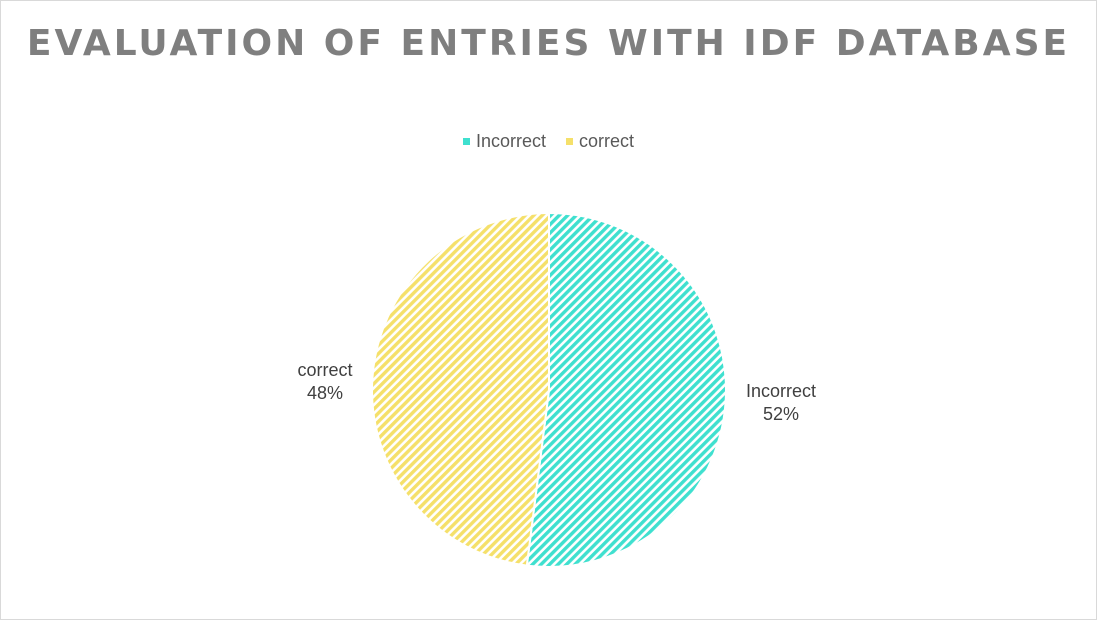 The height and width of the screenshot is (620, 1097). I want to click on pie-slice-incorrect, so click(626, 389).